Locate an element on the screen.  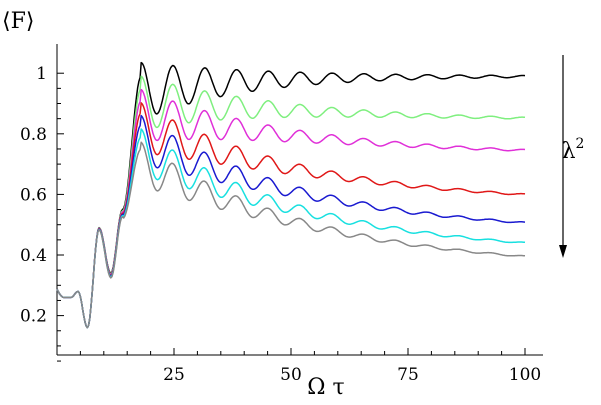
y-tick-label: 0.6 is located at coordinates (33, 195).